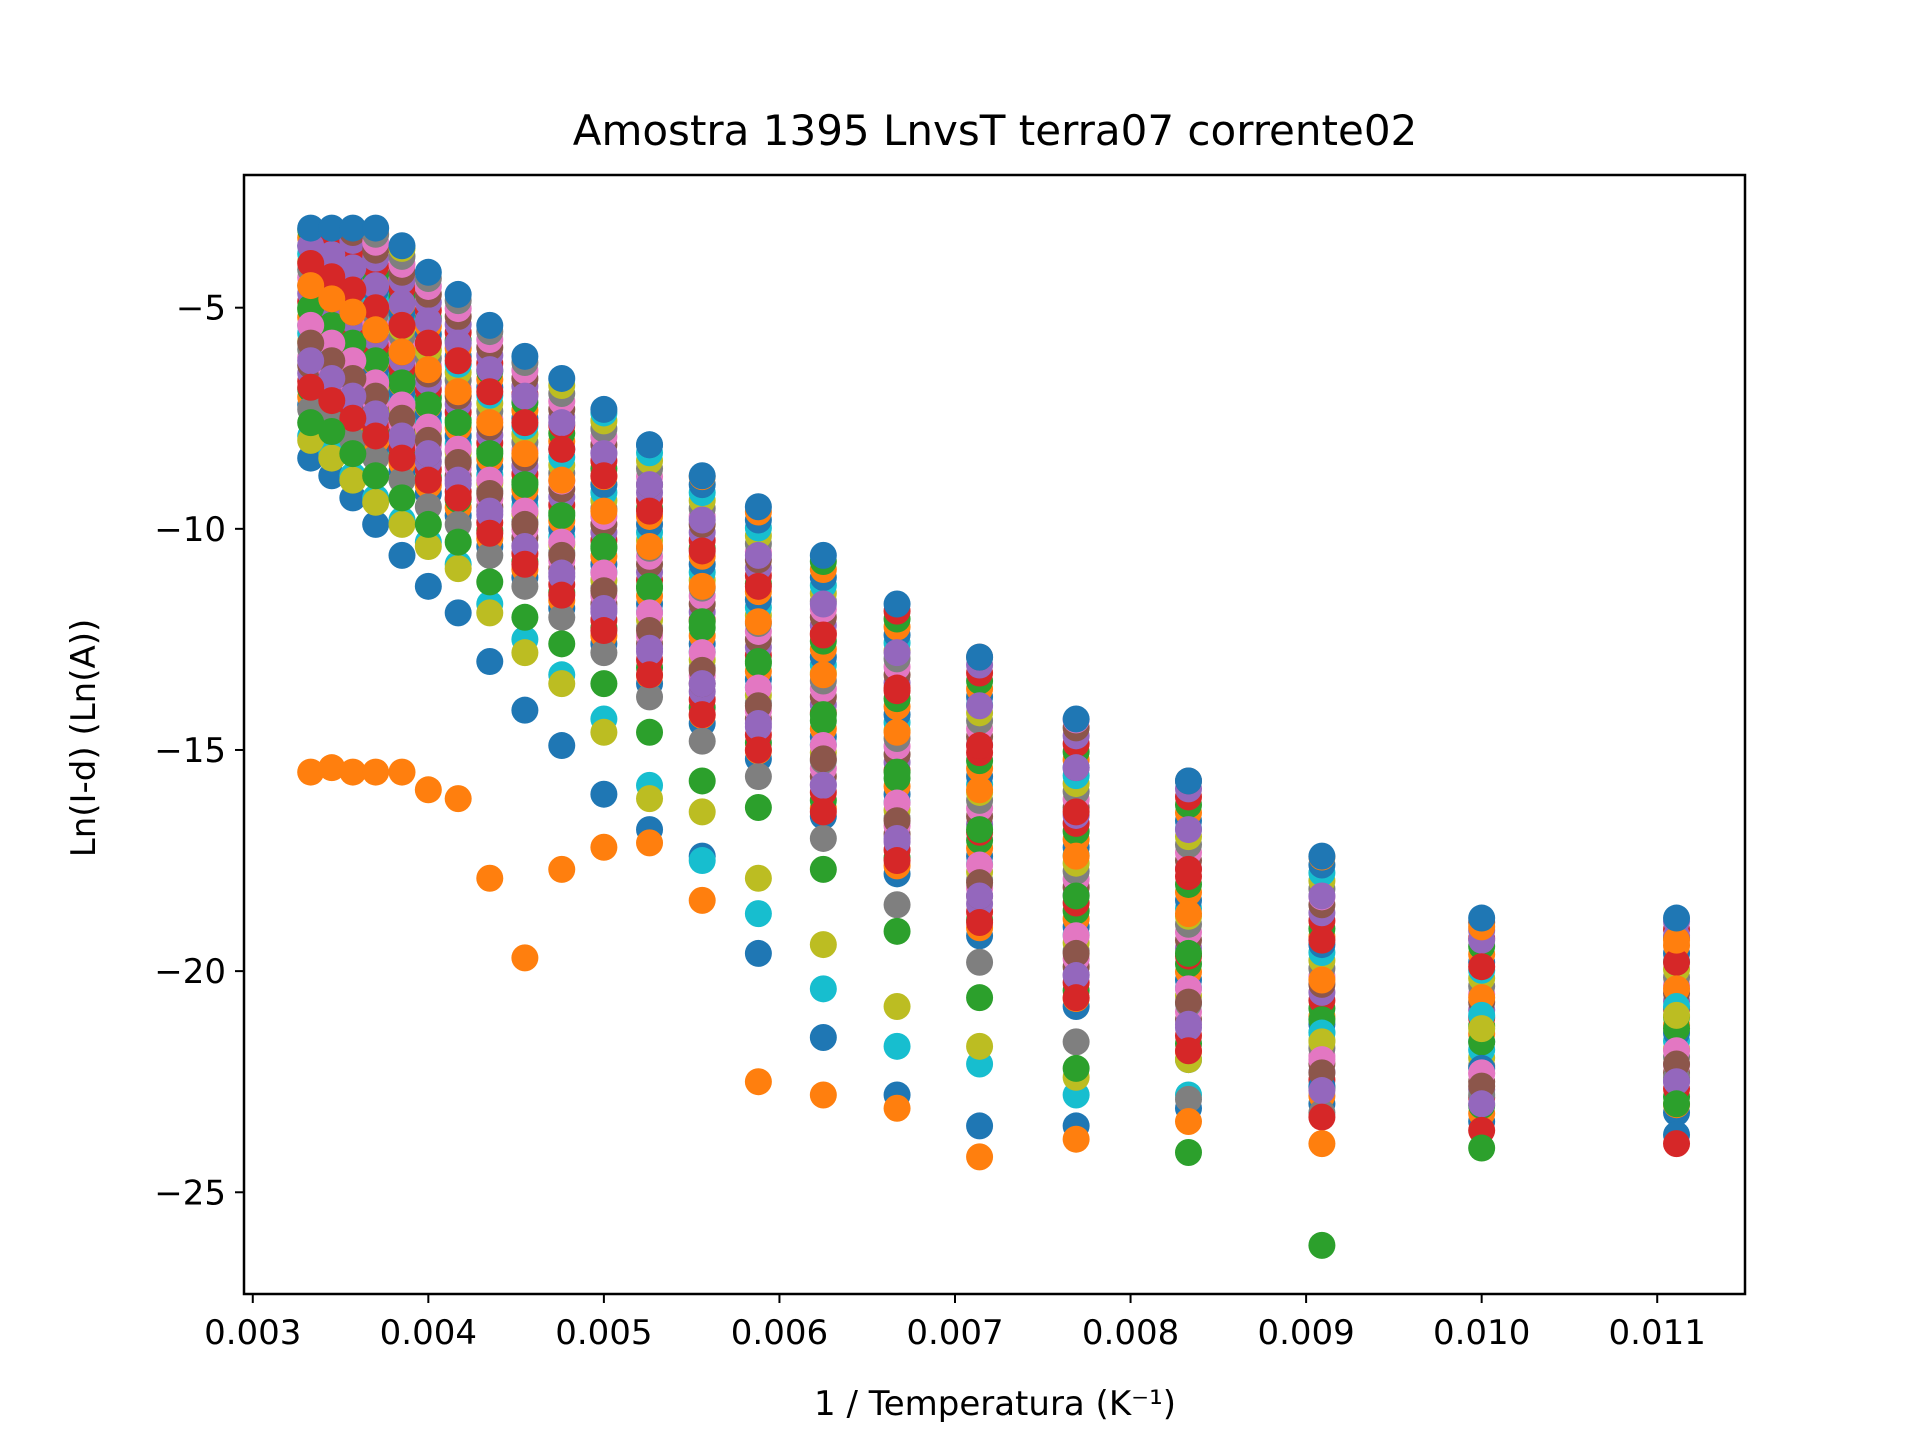 Image resolution: width=1920 pixels, height=1440 pixels. I want to click on y-tick-label: −5, so click(201, 309).